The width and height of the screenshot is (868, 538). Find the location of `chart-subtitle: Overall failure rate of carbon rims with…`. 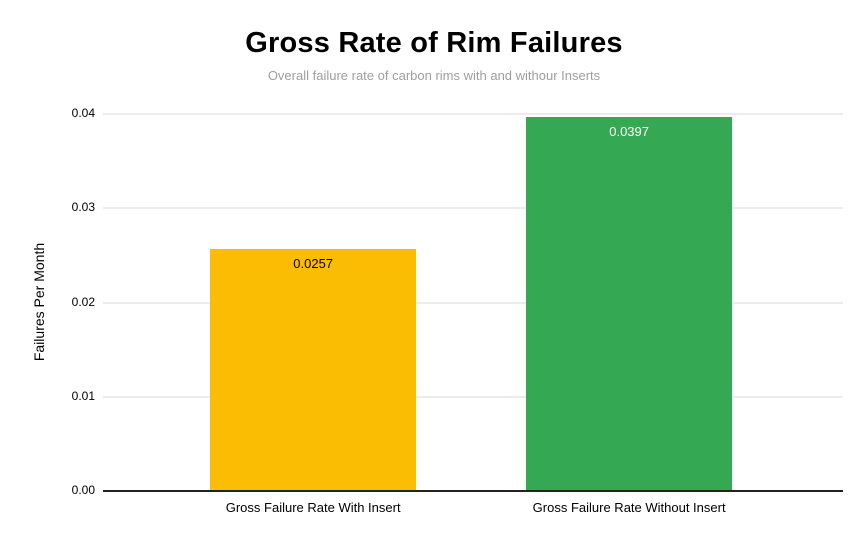

chart-subtitle: Overall failure rate of carbon rims with… is located at coordinates (434, 75).